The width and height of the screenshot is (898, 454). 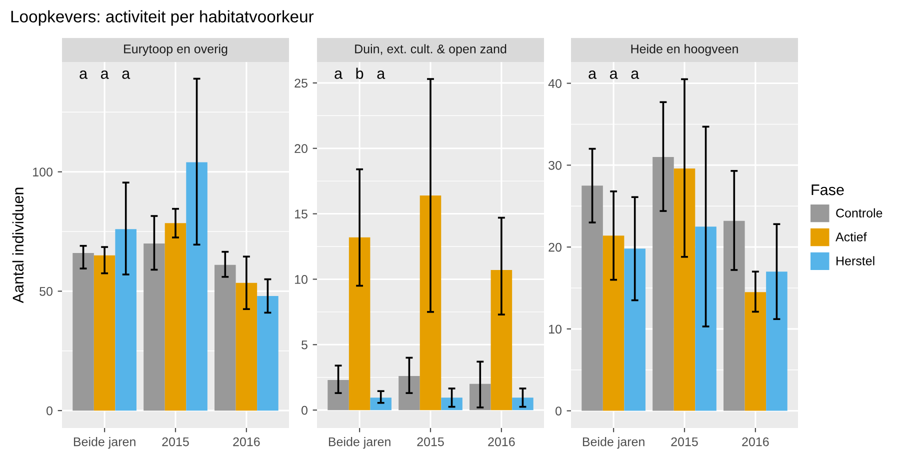 What do you see at coordinates (305, 345) in the screenshot?
I see `y-tick-label: 5` at bounding box center [305, 345].